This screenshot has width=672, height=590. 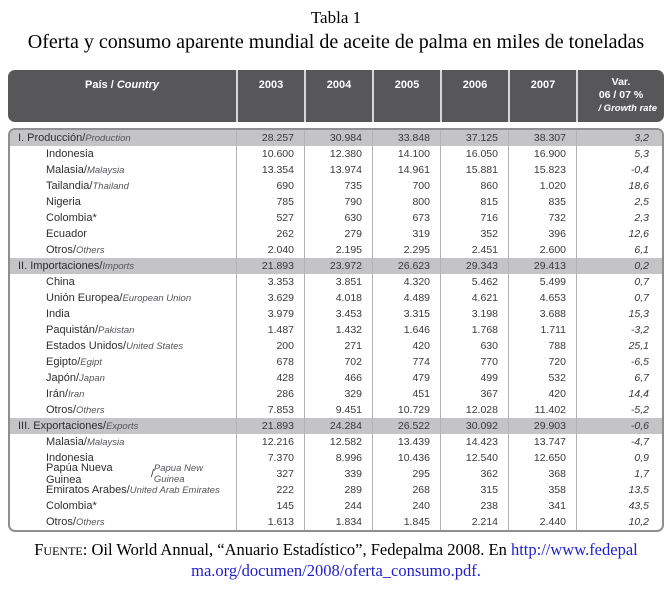 I want to click on value-cell-2007: 12.650, so click(x=542, y=458).